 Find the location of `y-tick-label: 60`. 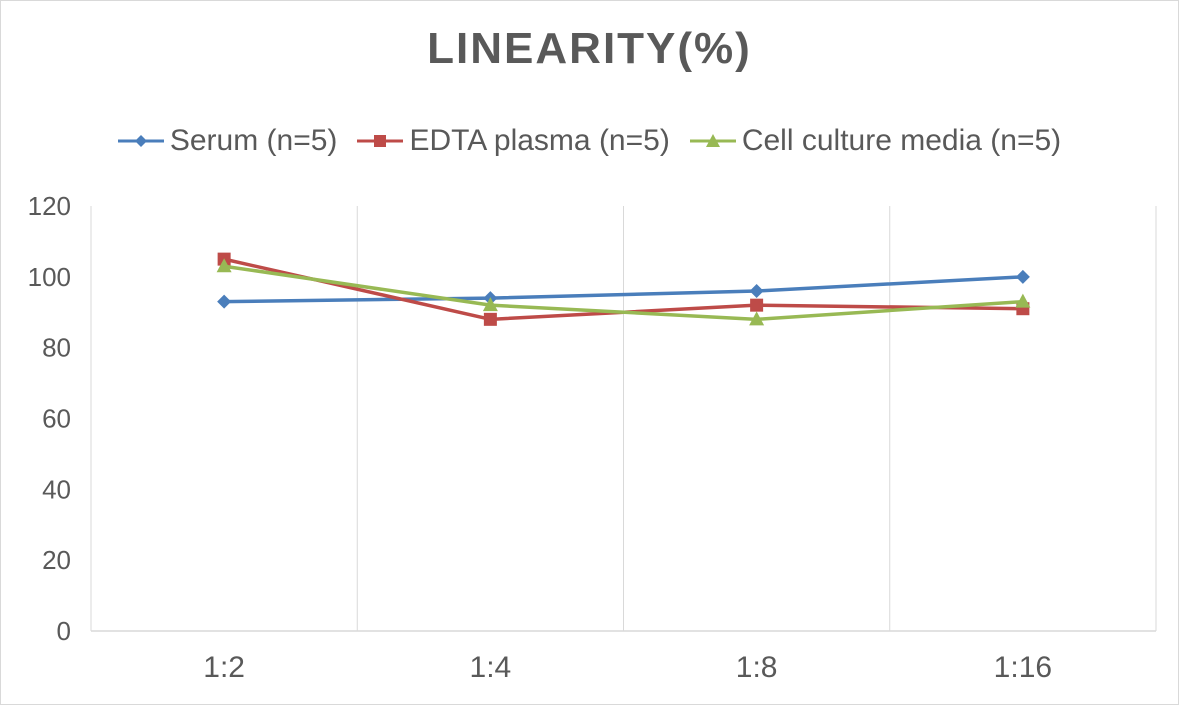

y-tick-label: 60 is located at coordinates (56, 419).